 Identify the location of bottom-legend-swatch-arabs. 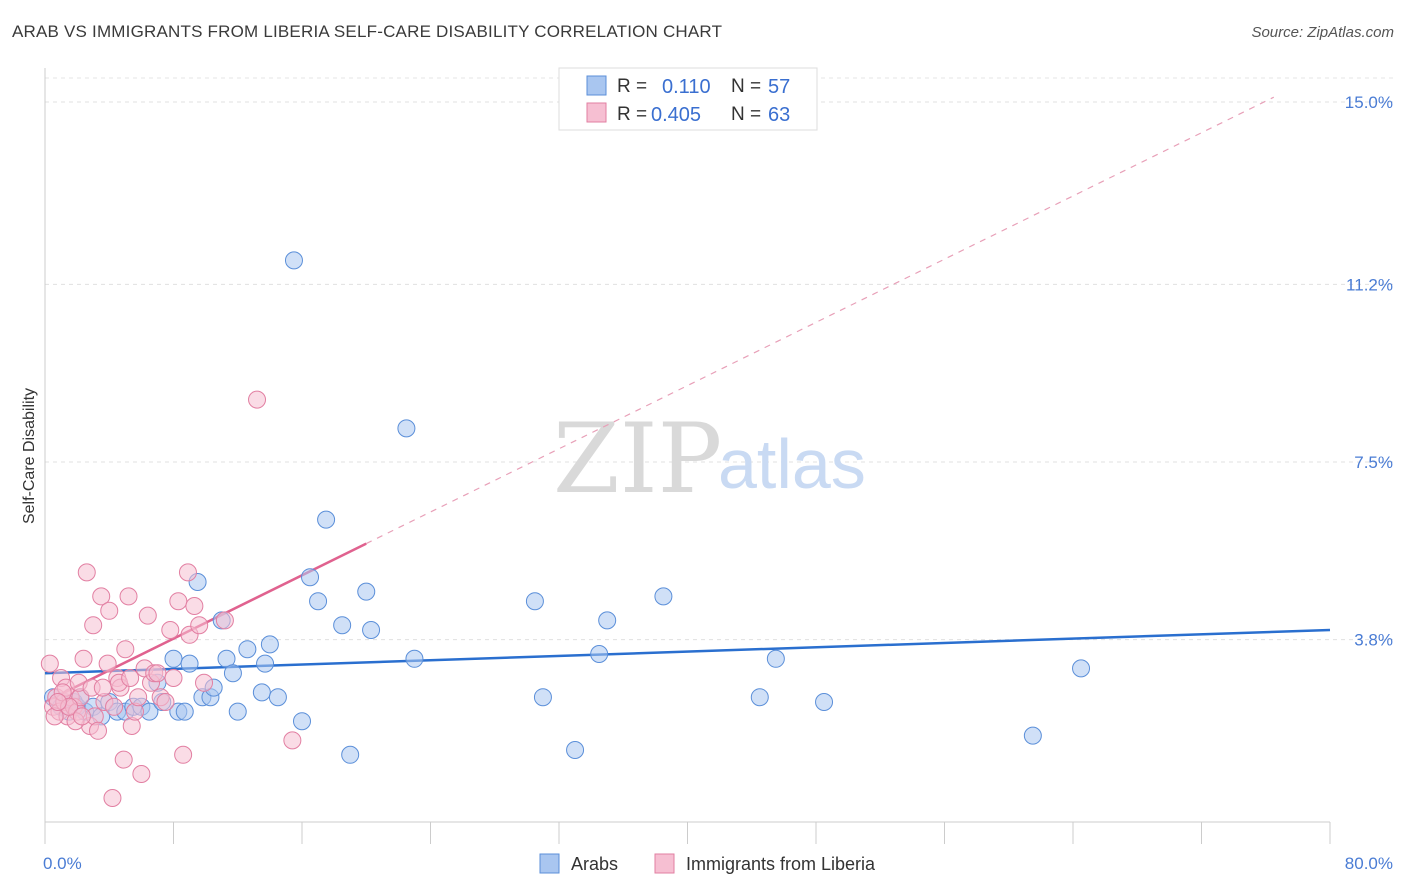
(549, 863).